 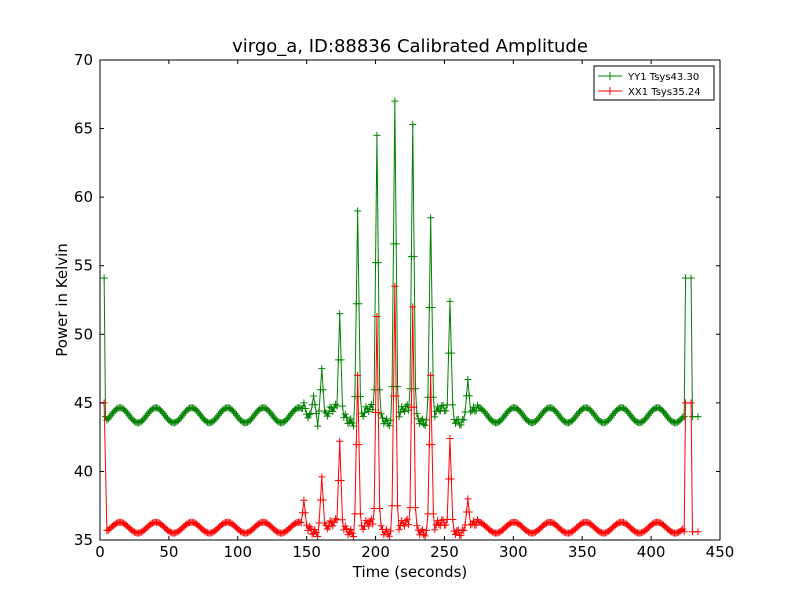 I want to click on y-tick-label: 40, so click(x=83, y=471).